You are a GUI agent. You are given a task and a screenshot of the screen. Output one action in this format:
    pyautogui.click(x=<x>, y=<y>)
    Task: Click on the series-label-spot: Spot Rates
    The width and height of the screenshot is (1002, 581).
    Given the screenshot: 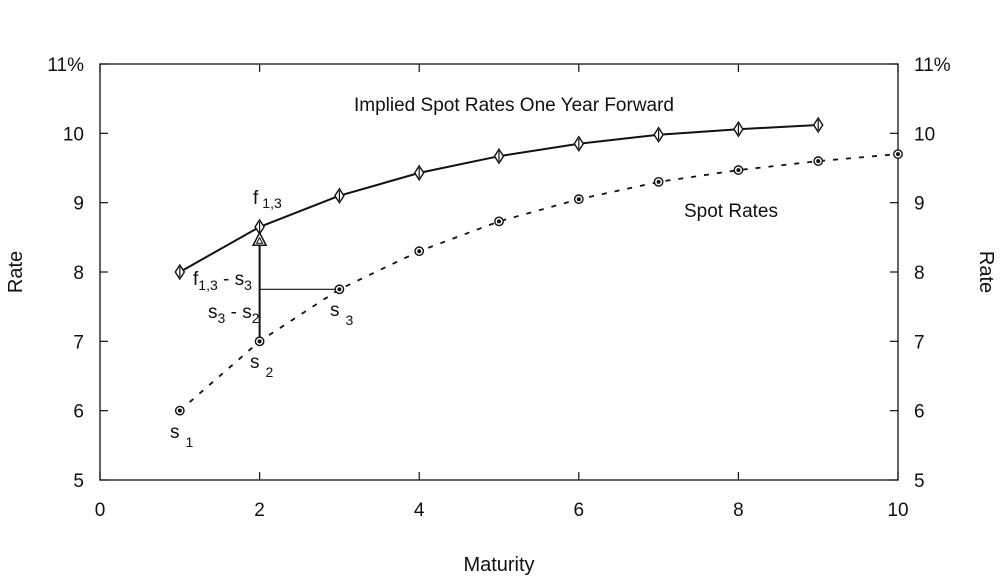 What is the action you would take?
    pyautogui.click(x=731, y=211)
    